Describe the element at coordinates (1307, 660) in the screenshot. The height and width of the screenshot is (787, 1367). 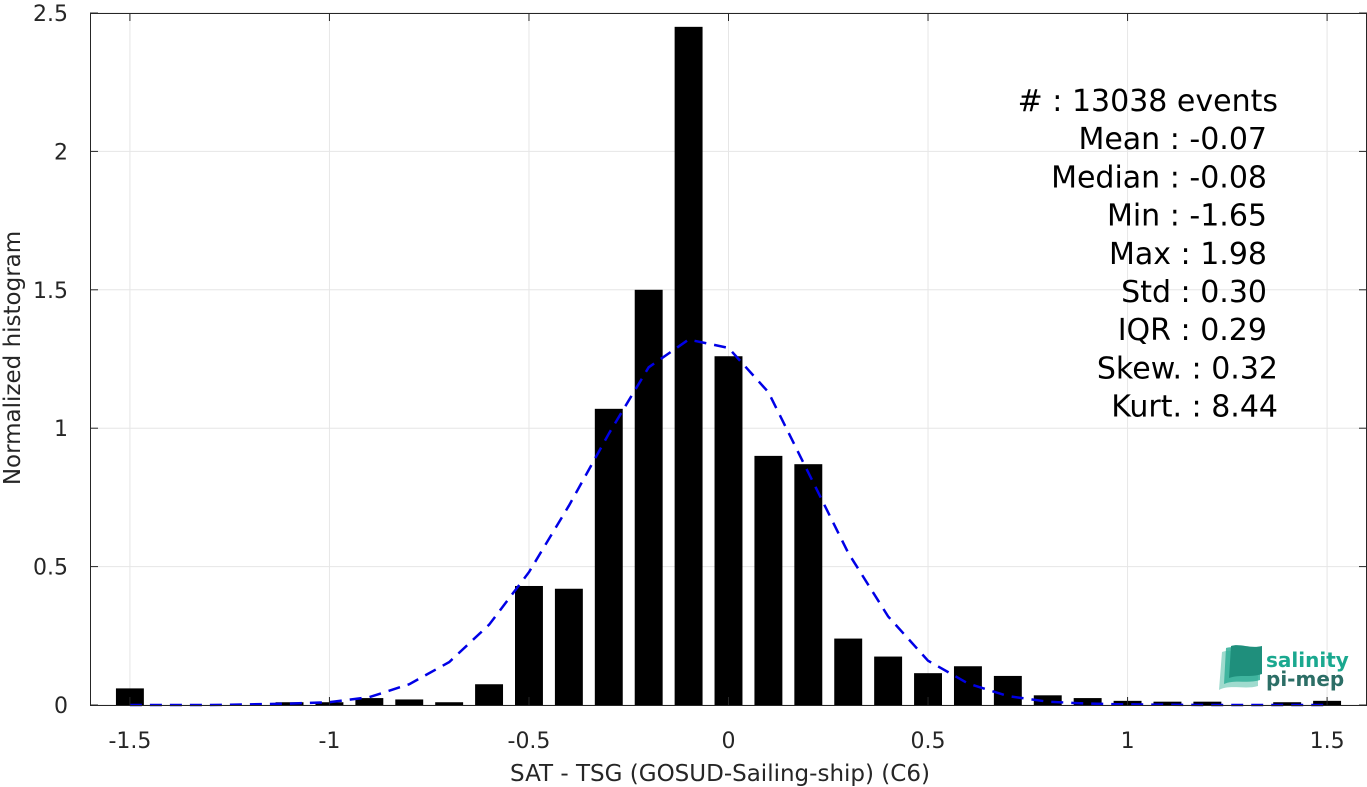
I see `logo-line-1: salinity` at that location.